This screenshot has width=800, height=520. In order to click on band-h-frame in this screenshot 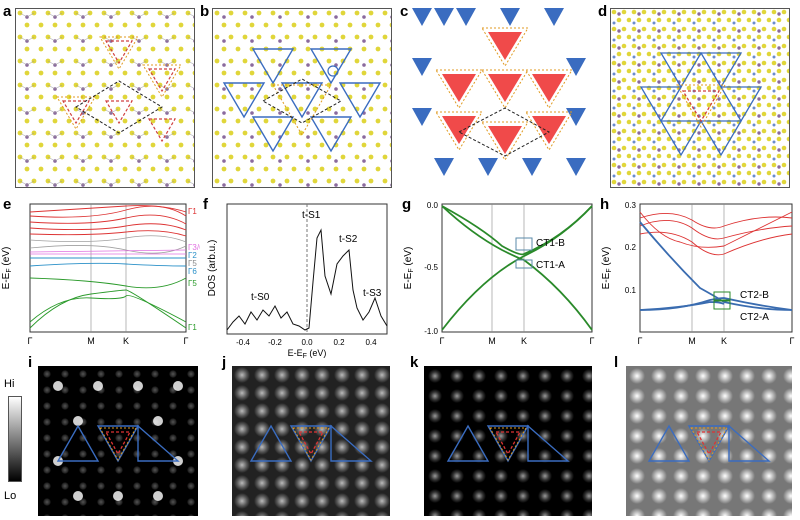, I will do `click(716, 268)`.